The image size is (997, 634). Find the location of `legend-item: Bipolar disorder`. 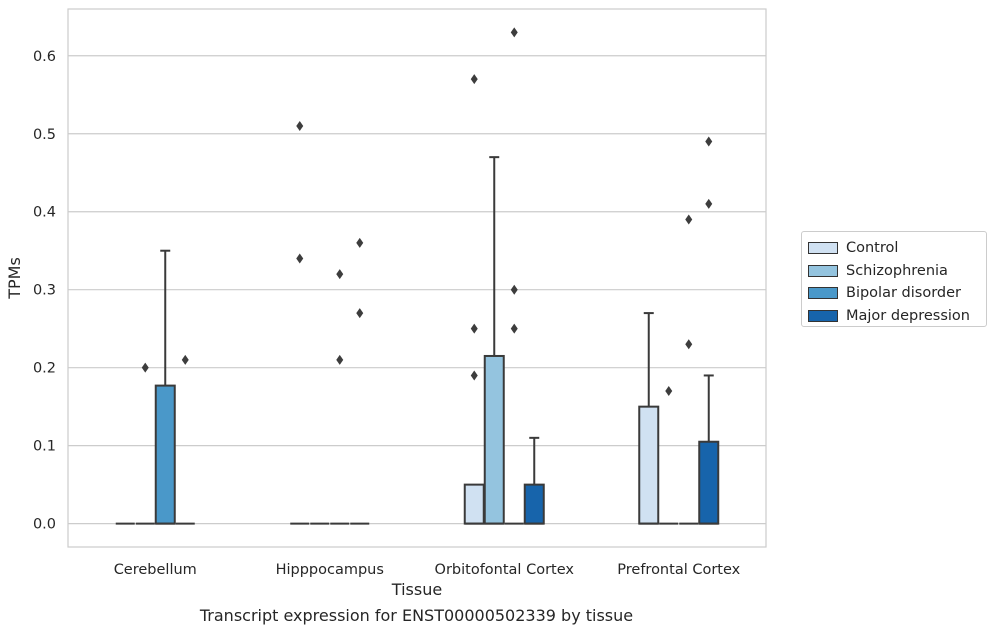

legend-item: Bipolar disorder is located at coordinates (897, 293).